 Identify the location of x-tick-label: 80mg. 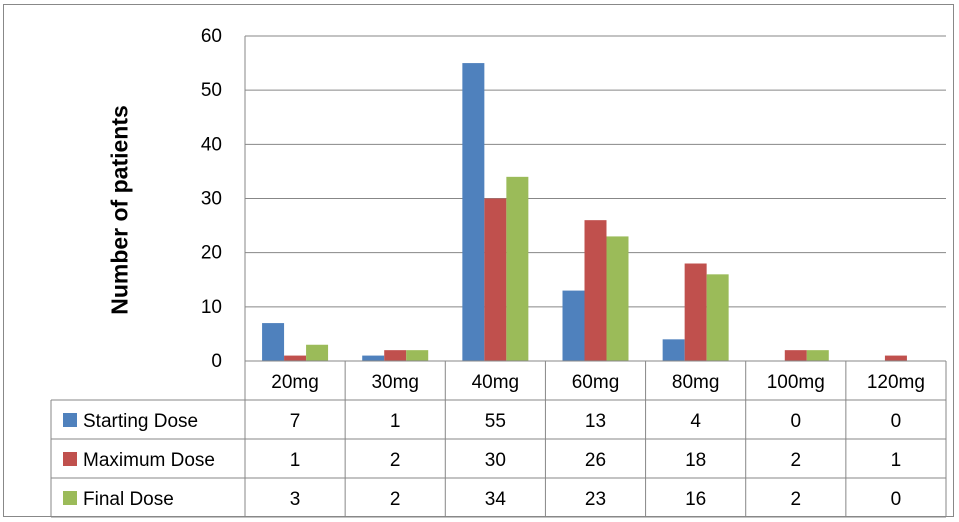
(696, 382).